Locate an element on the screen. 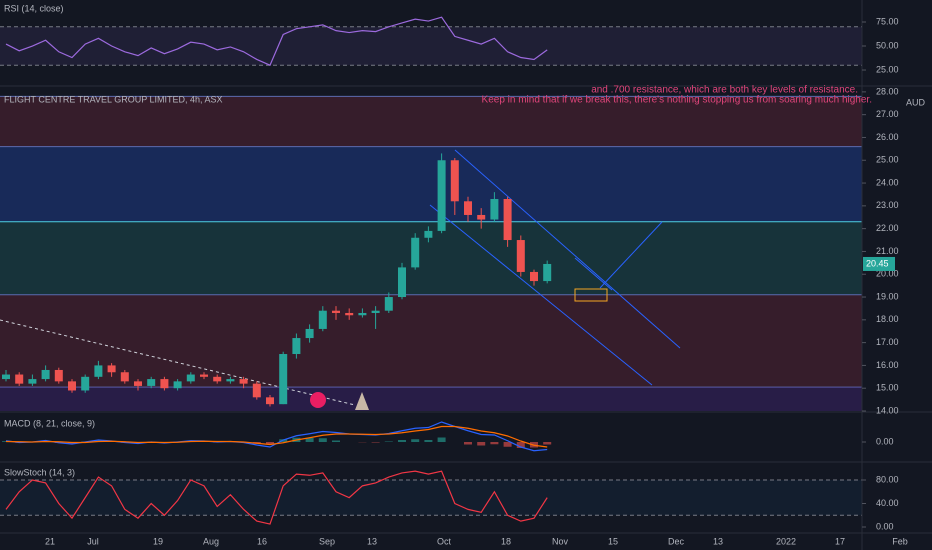 Image resolution: width=932 pixels, height=550 pixels. price-tag is located at coordinates (879, 263).